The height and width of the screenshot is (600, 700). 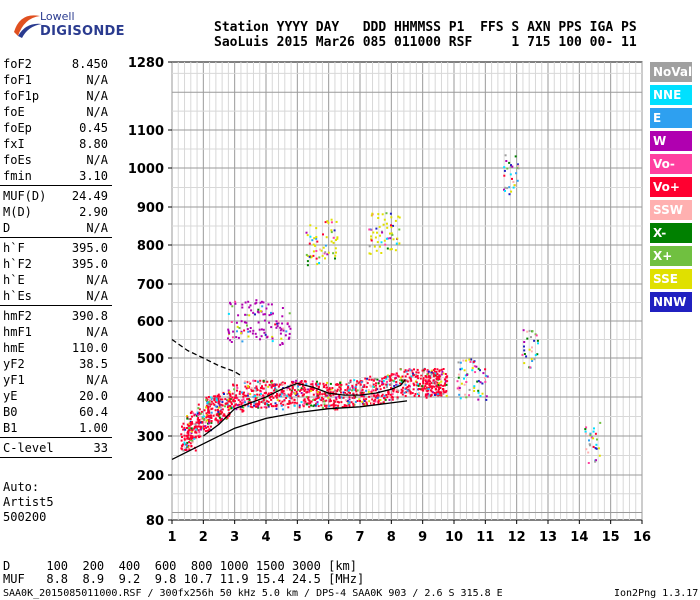 What do you see at coordinates (28, 26) in the screenshot?
I see `logo-swoosh-icon` at bounding box center [28, 26].